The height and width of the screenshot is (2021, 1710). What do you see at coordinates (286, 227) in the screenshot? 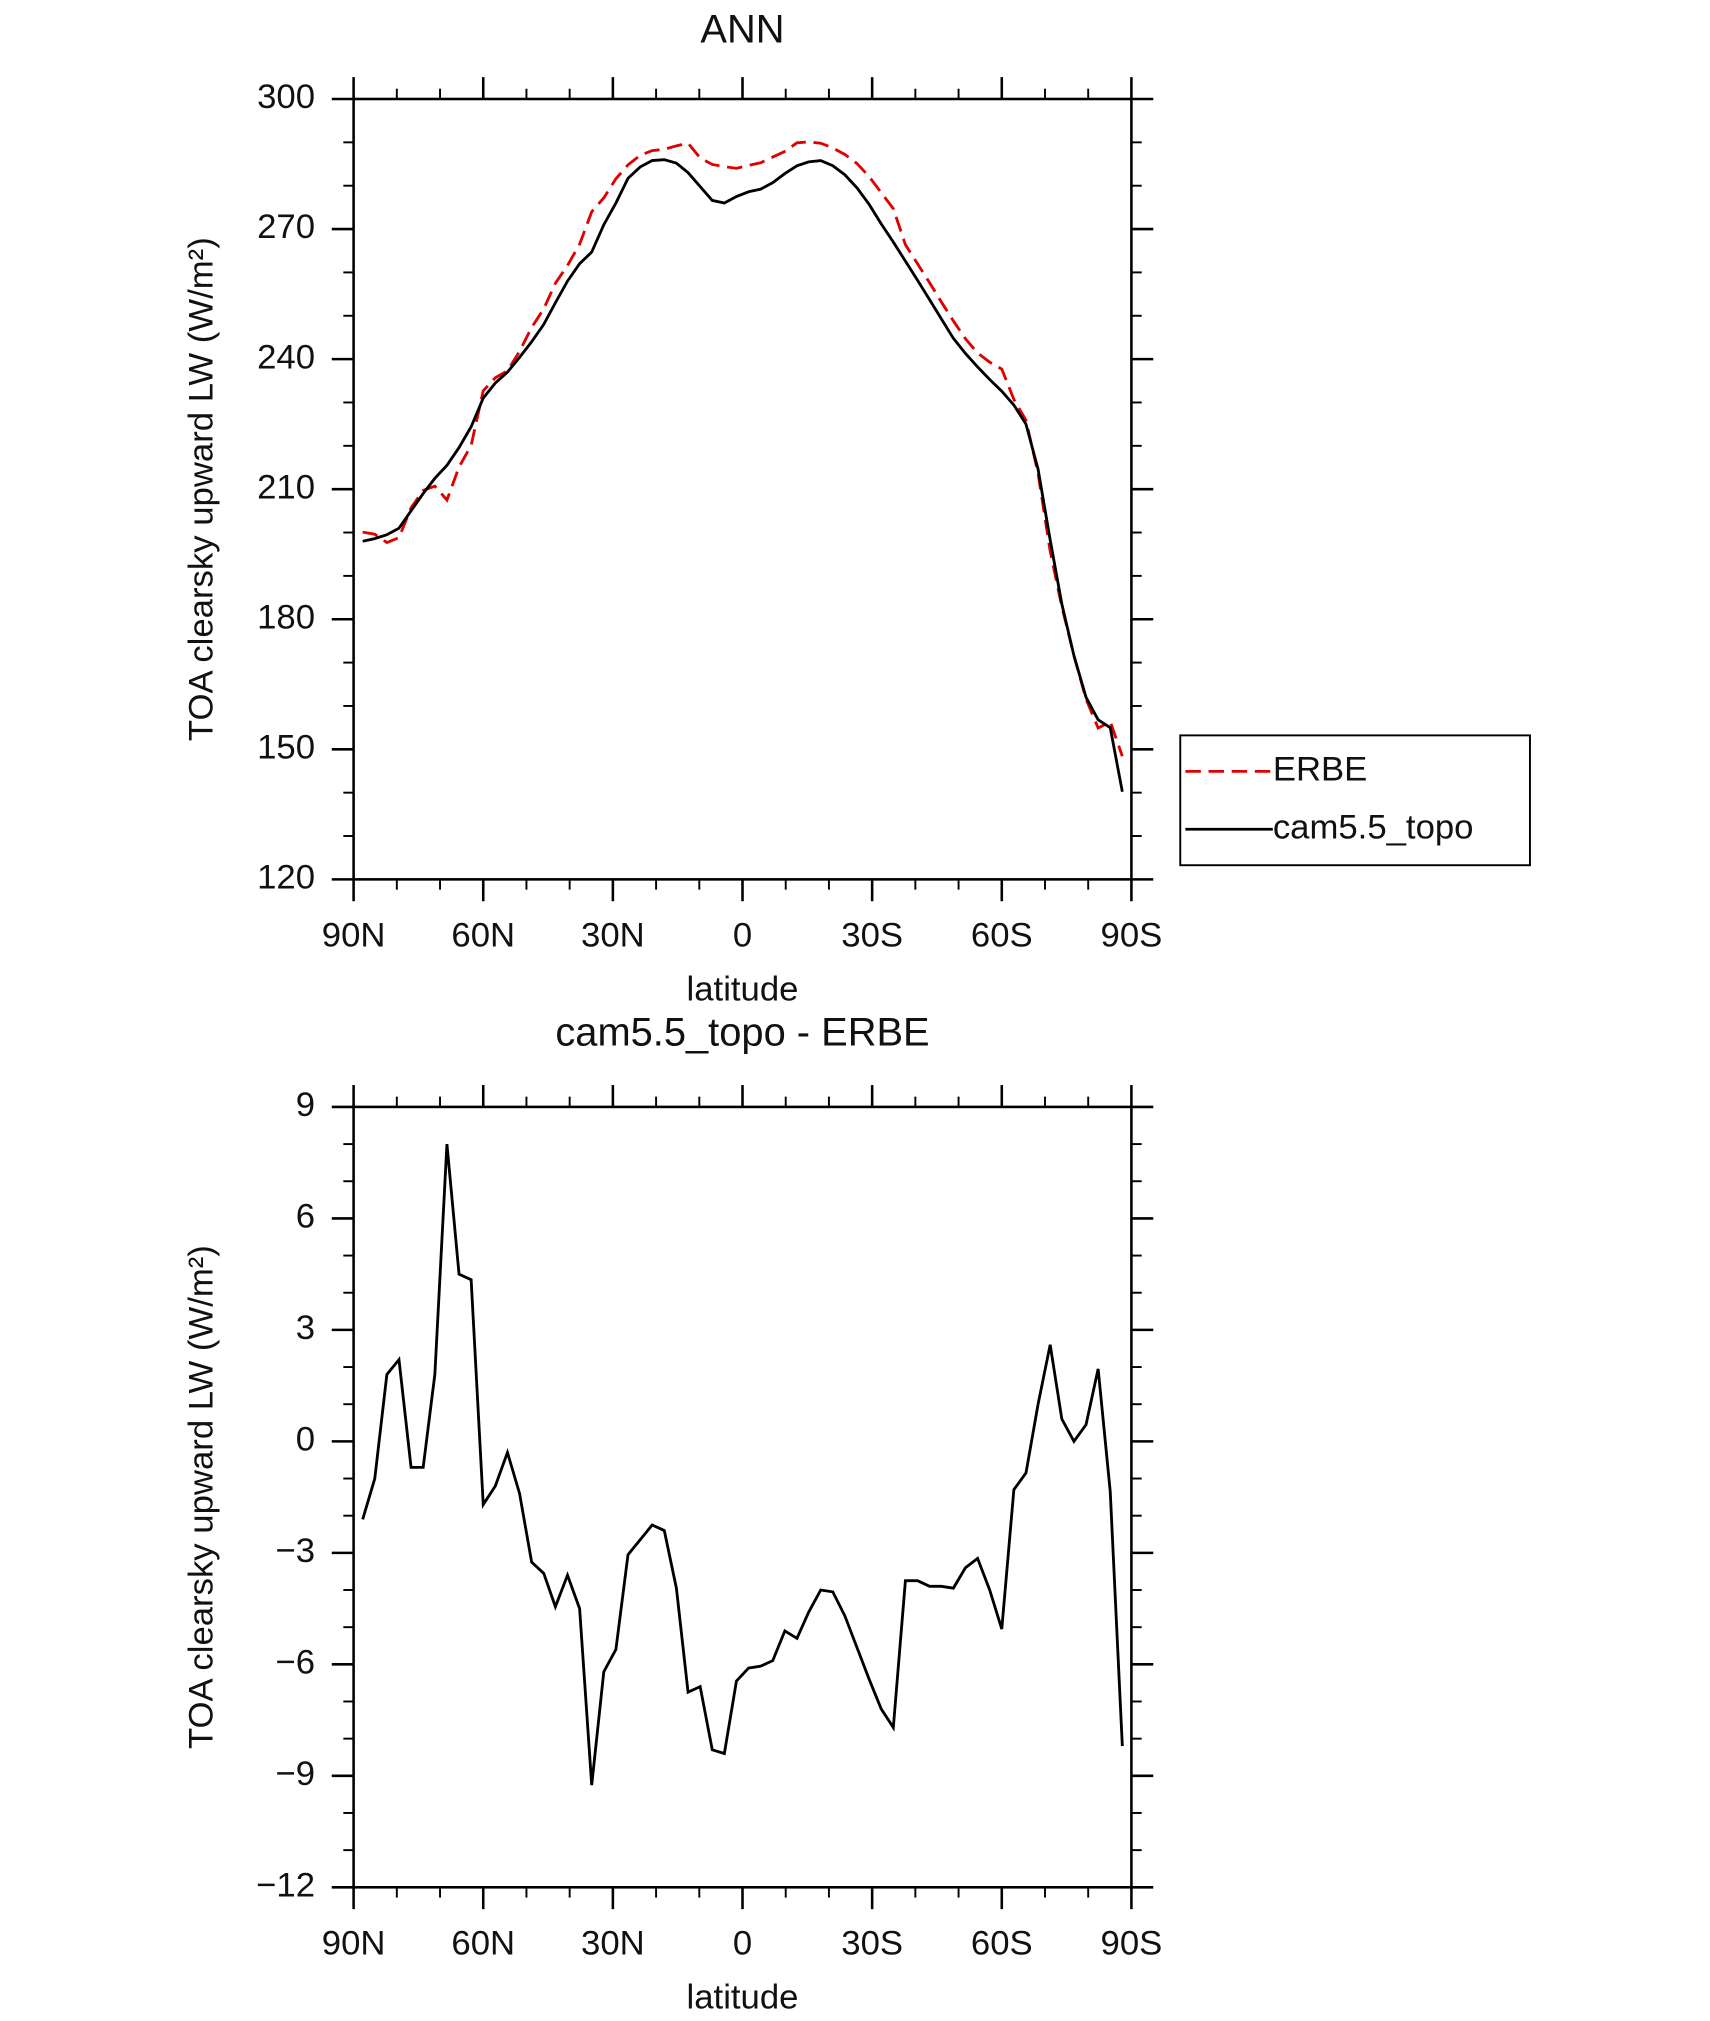
I see `y-tick-label: 270` at bounding box center [286, 227].